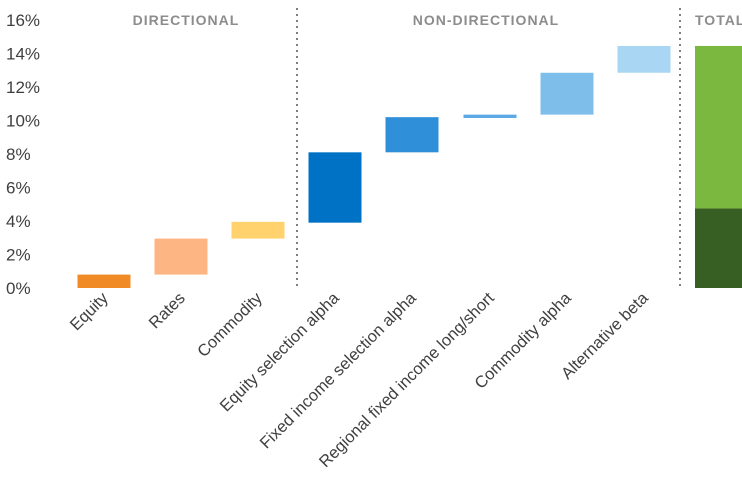 The width and height of the screenshot is (742, 494). Describe the element at coordinates (18, 221) in the screenshot. I see `y-tick-label: 4%` at that location.